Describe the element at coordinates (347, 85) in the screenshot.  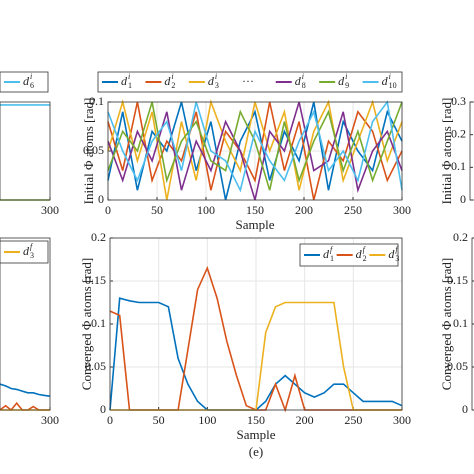
I see `legend-label-sub: 9` at that location.